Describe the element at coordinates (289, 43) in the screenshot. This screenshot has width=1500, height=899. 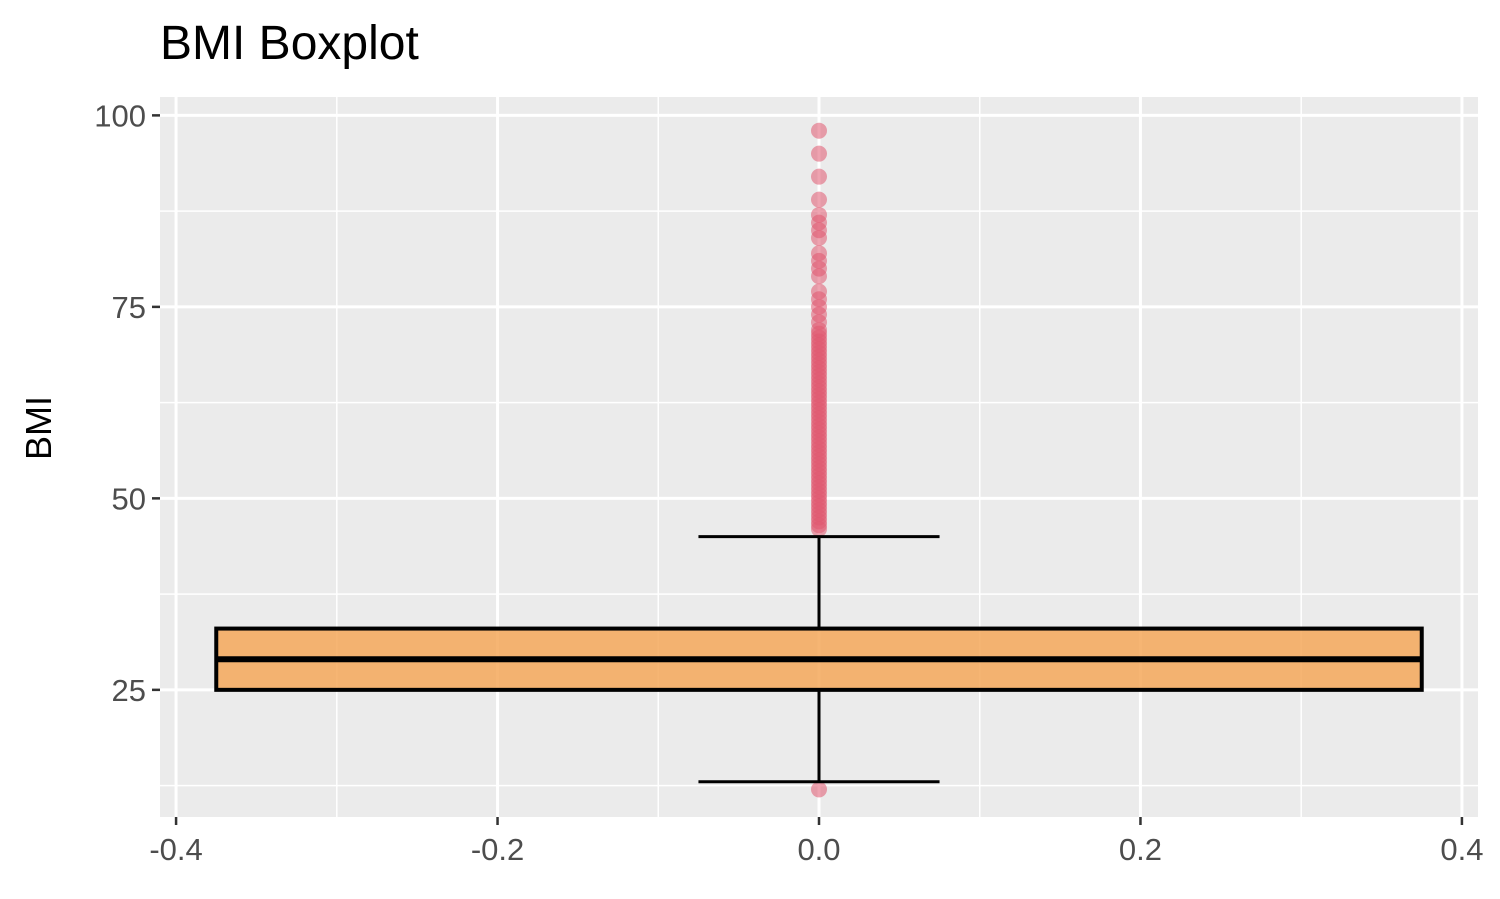
I see `chart-title: BMI Boxplot` at that location.